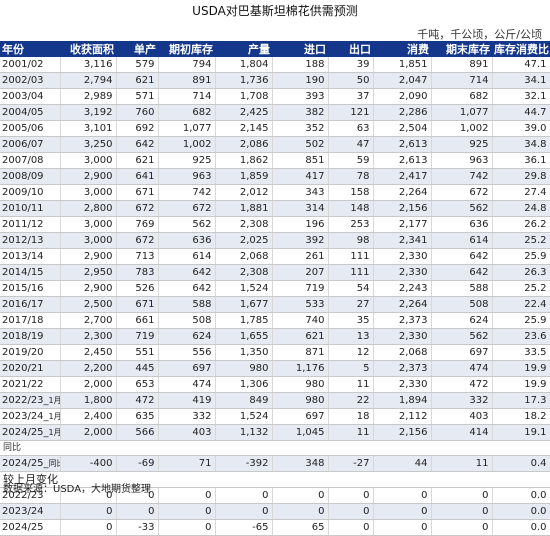 Image resolution: width=550 pixels, height=536 pixels. What do you see at coordinates (244, 384) in the screenshot?
I see `data-cell: 1,306` at bounding box center [244, 384].